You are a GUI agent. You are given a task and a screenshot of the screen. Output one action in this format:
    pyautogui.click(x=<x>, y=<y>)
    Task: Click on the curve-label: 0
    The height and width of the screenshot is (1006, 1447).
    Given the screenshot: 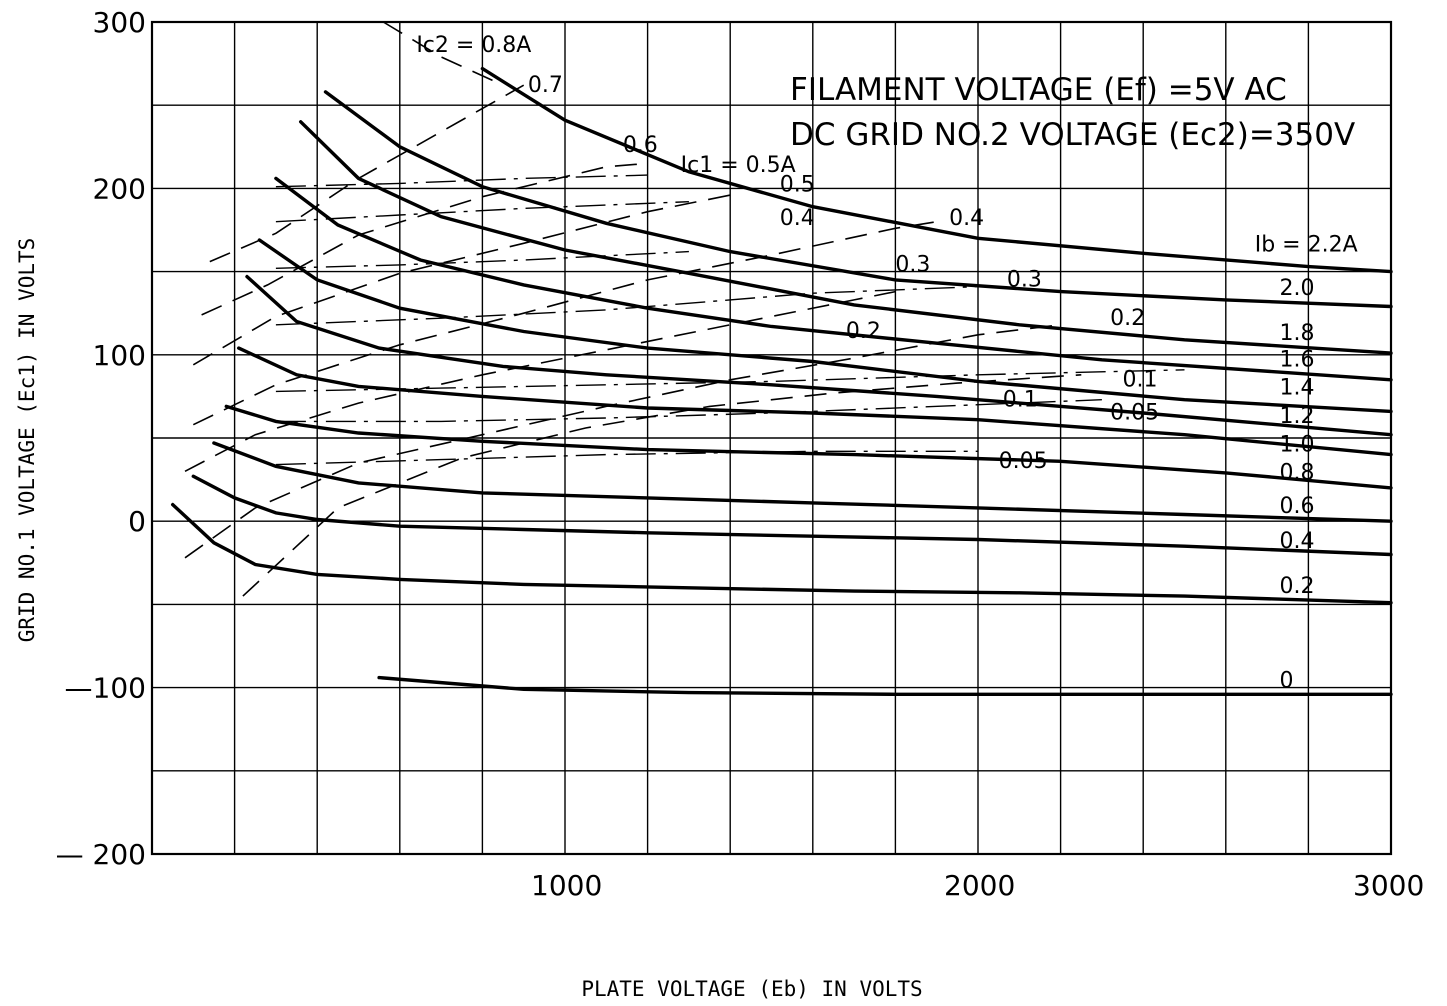 What is the action you would take?
    pyautogui.click(x=1286, y=681)
    